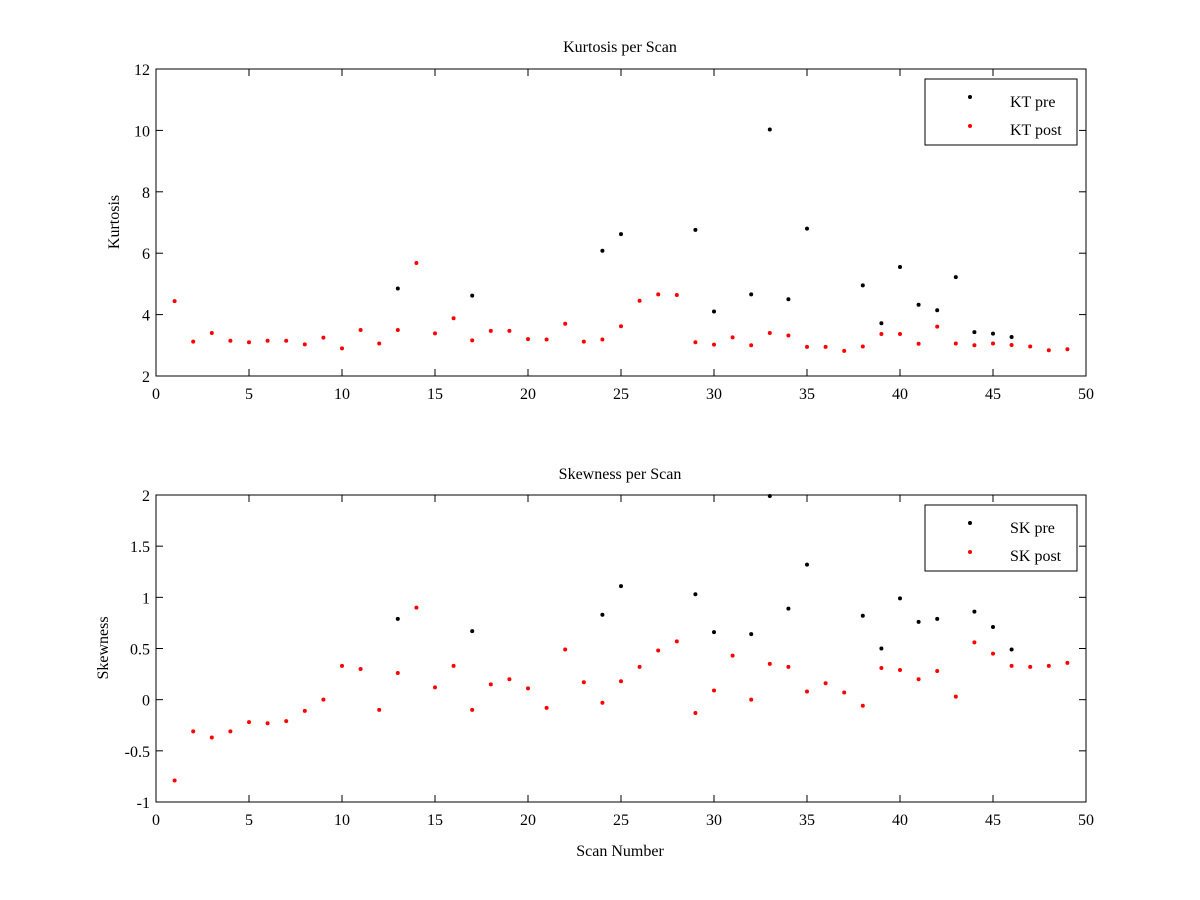 The image size is (1200, 900). I want to click on skewness-x-tick-label: 35, so click(807, 820).